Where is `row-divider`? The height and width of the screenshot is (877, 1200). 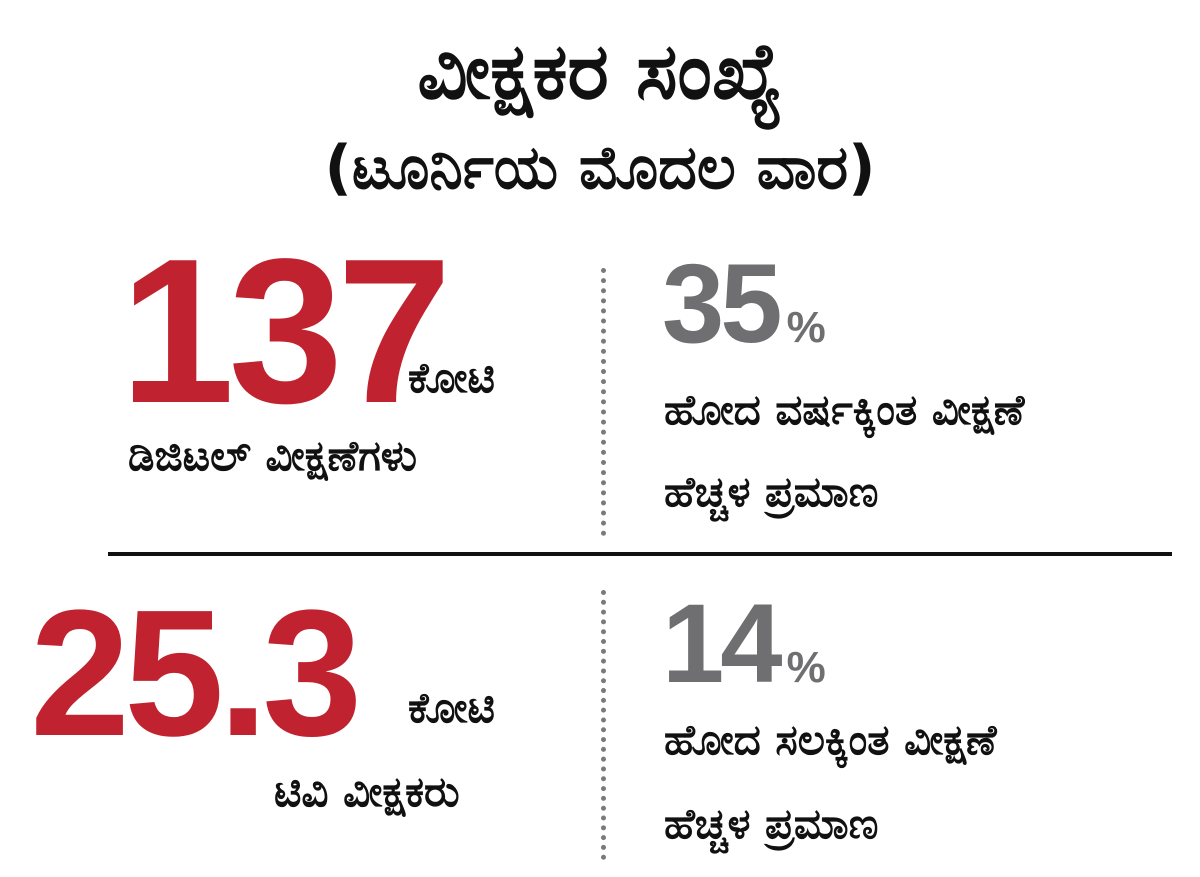
row-divider is located at coordinates (640, 554).